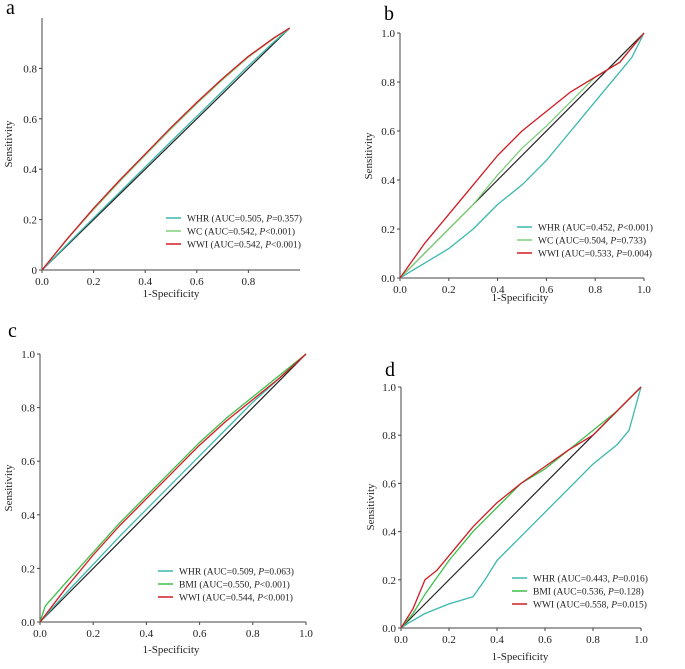  What do you see at coordinates (588, 592) in the screenshot?
I see `legend-label-bmi: BMI (AUC=0.536, P=0.128)` at bounding box center [588, 592].